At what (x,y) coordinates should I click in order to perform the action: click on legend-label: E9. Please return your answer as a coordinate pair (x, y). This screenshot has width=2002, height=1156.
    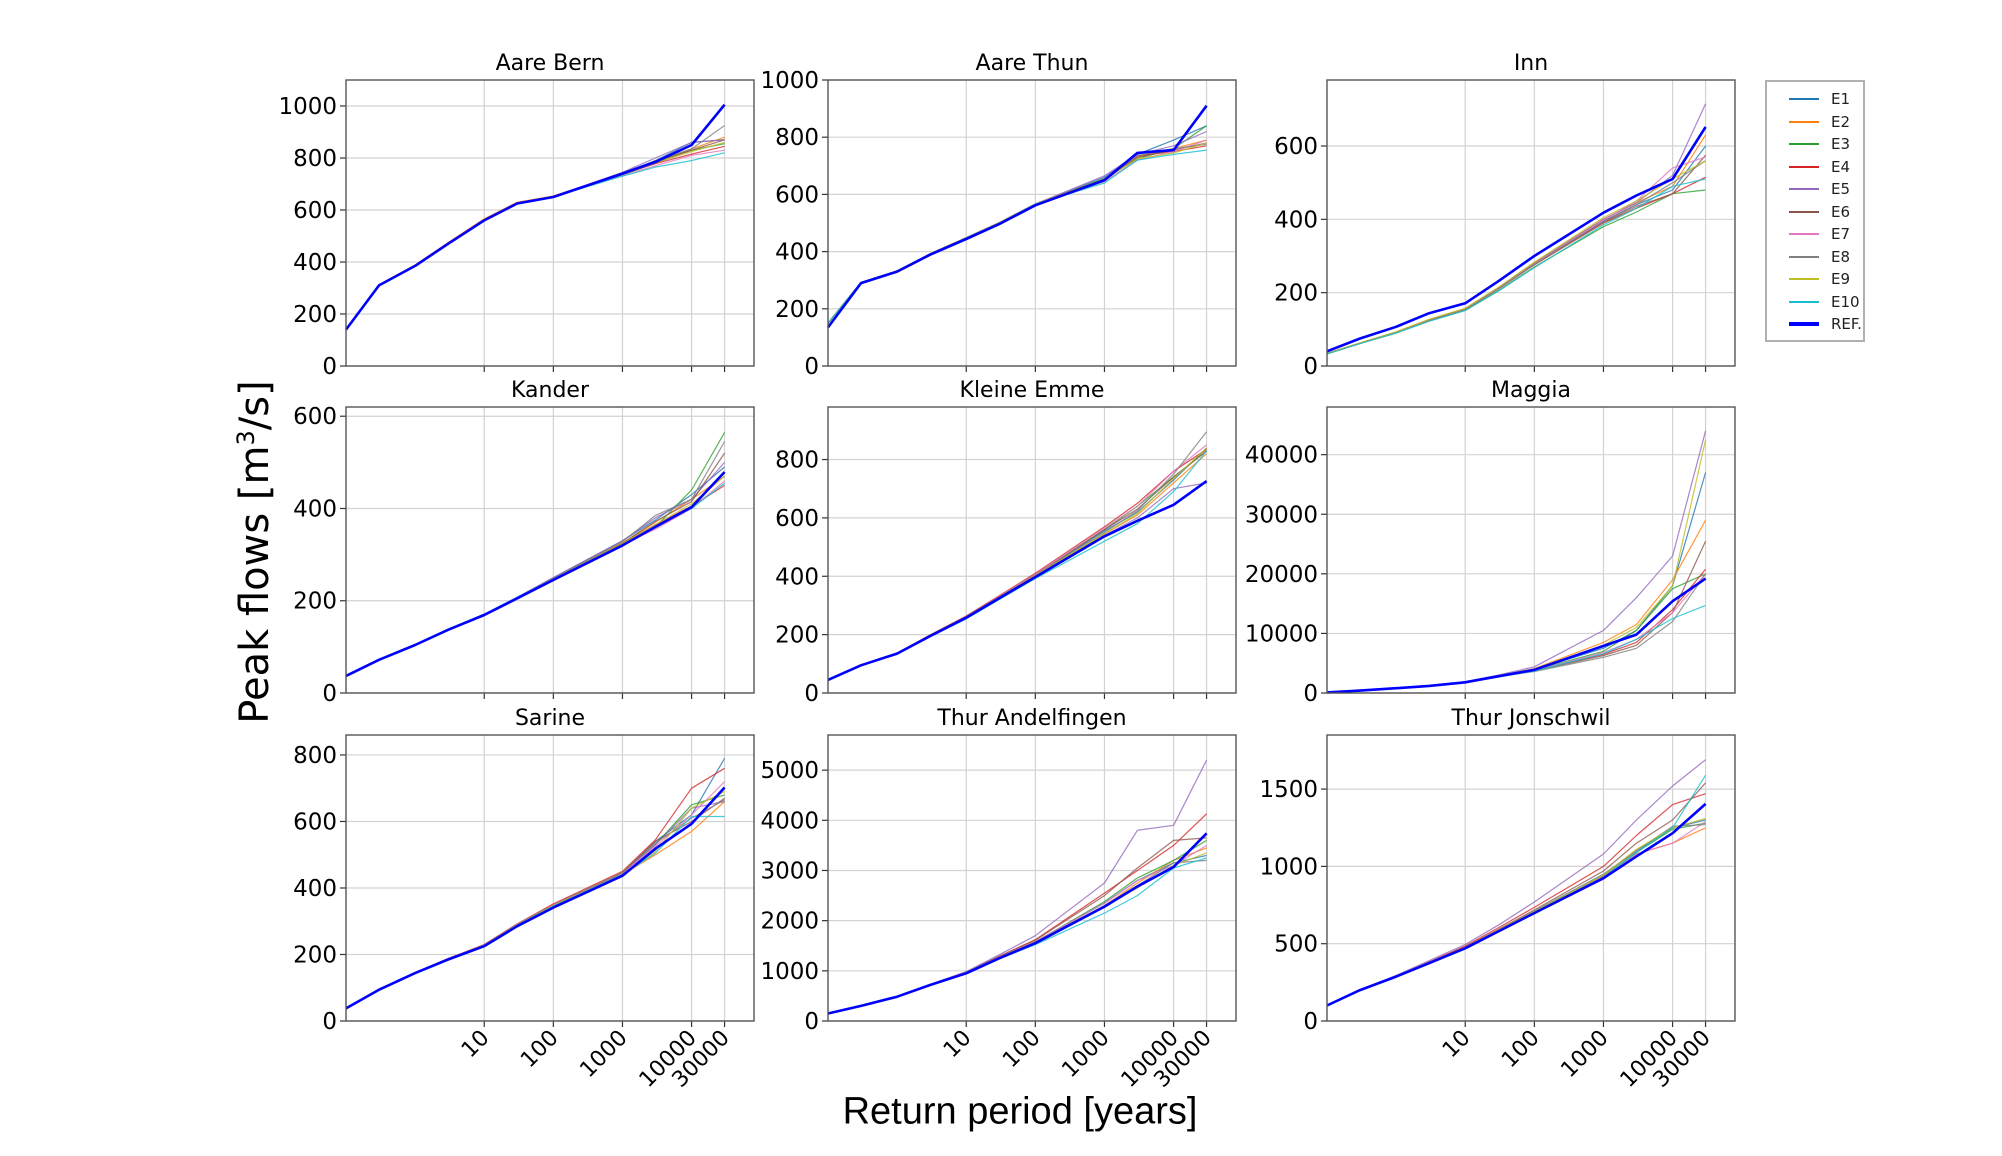
    Looking at the image, I should click on (1841, 279).